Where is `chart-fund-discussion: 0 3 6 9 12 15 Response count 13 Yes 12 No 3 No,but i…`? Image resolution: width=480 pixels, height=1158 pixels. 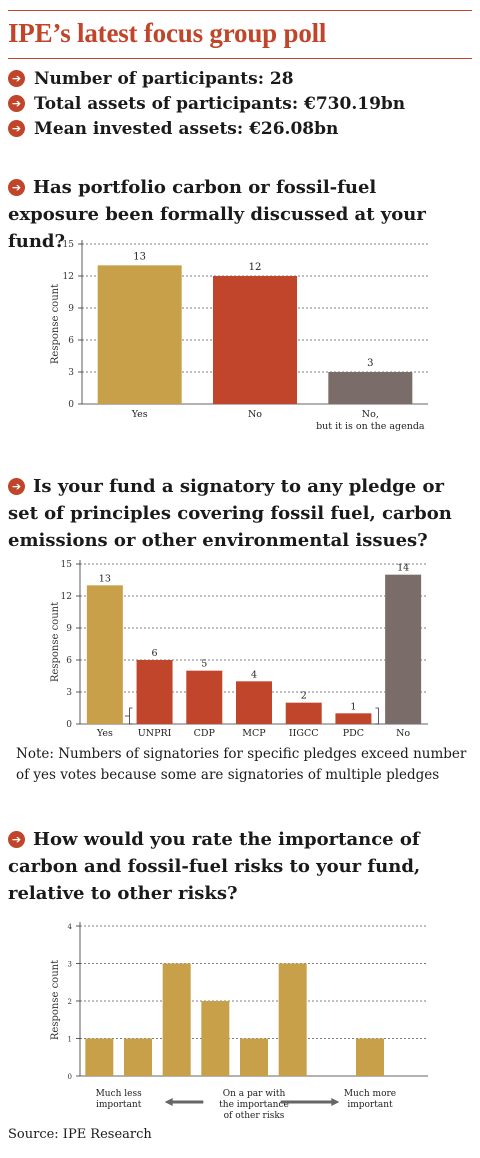 chart-fund-discussion: 0 3 6 9 12 15 Response count 13 Yes 12 No 3 No,but i… is located at coordinates (239, 336).